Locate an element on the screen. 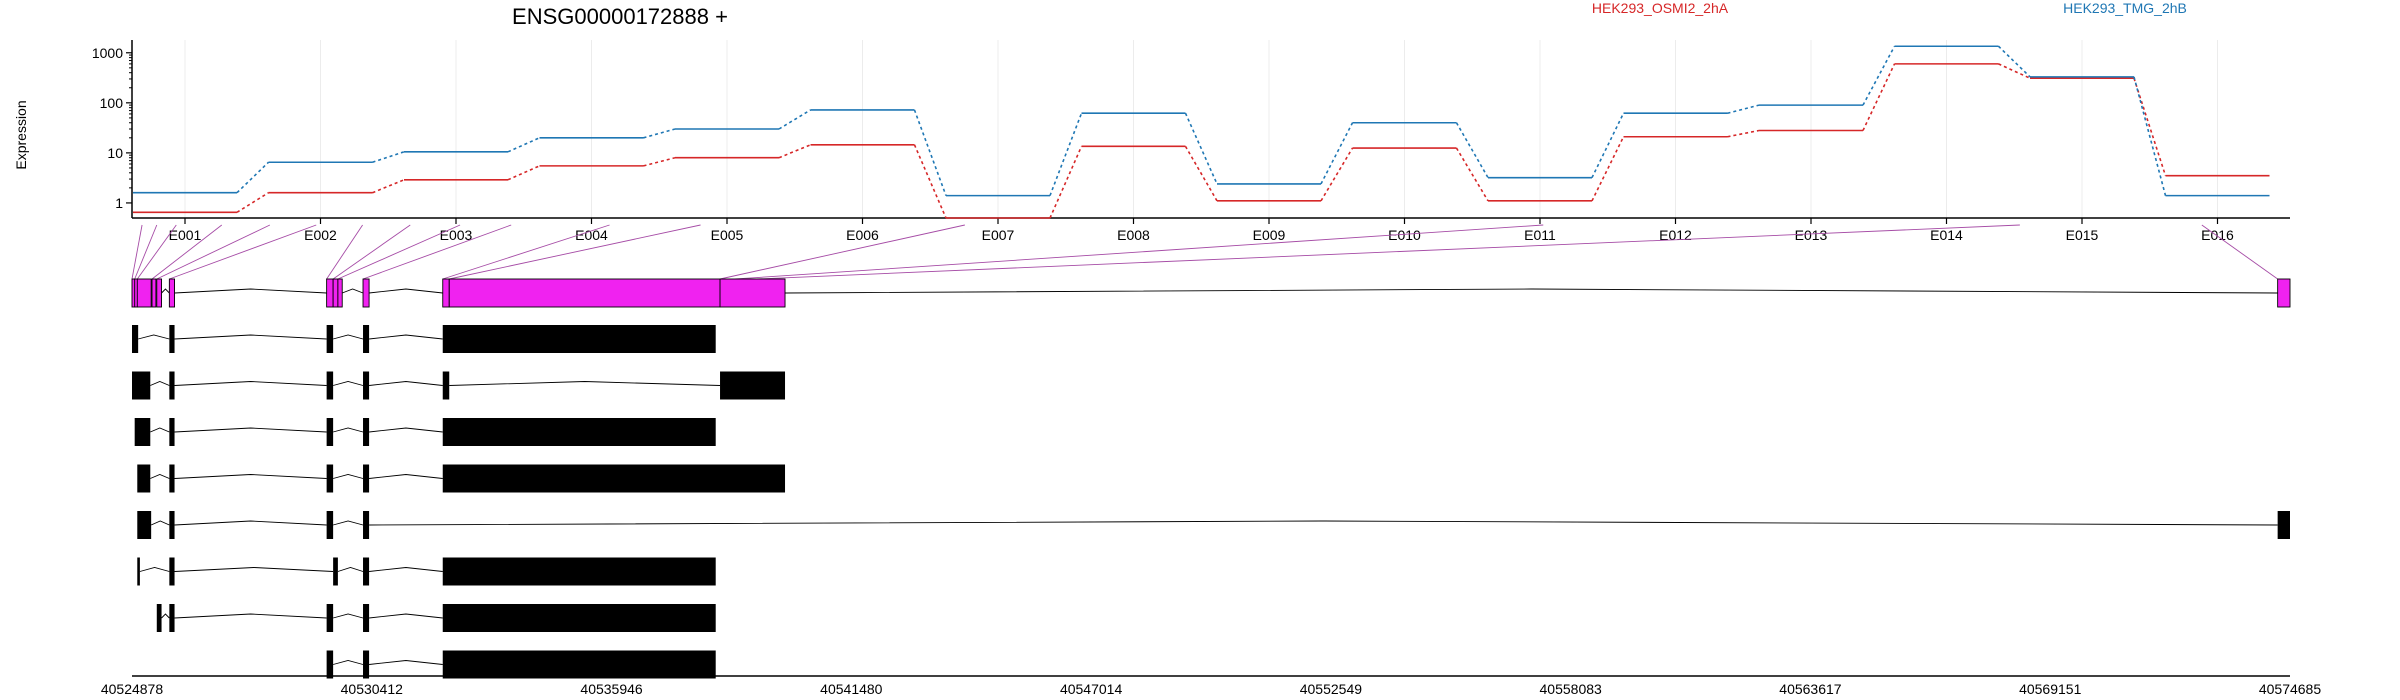 Image resolution: width=2400 pixels, height=700 pixels. legend-entry-osmi2: HEK293_OSMI2_2hA is located at coordinates (1660, 8).